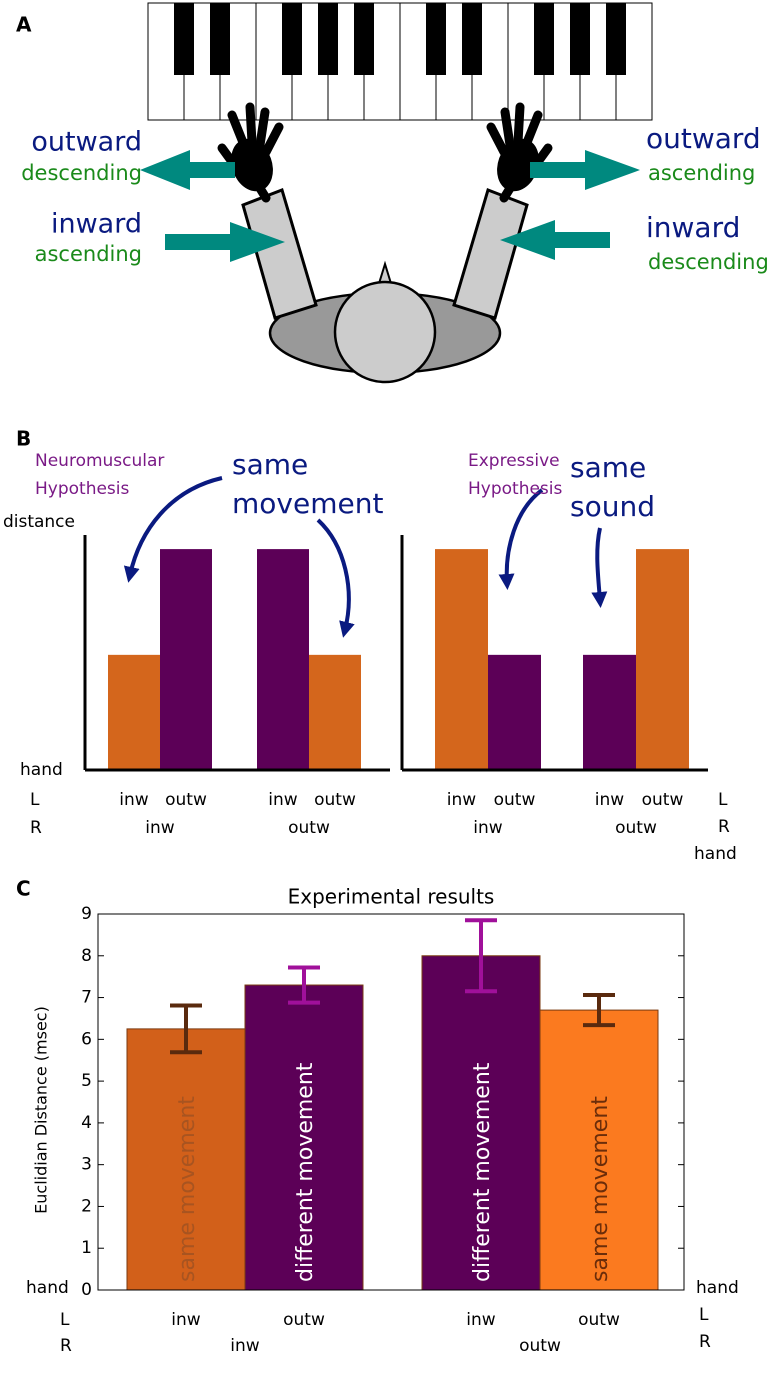  Describe the element at coordinates (365, 557) in the screenshot. I see `annotation-arrow` at that location.